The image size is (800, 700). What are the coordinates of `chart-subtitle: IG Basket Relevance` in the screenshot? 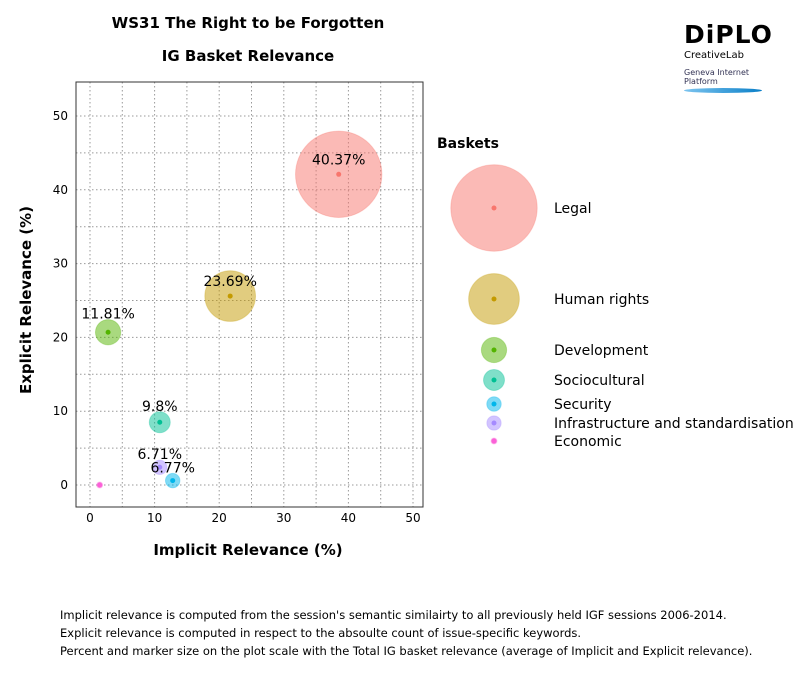 It's located at (248, 56).